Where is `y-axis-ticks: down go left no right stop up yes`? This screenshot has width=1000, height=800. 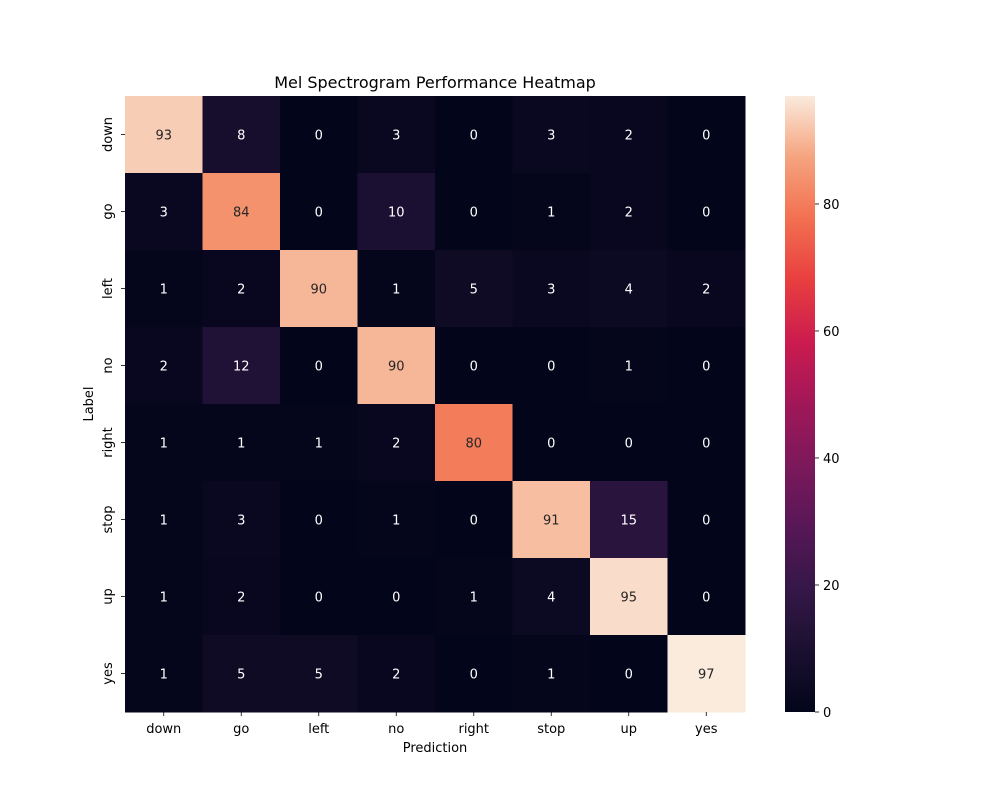
y-axis-ticks: down go left no right stop up yes is located at coordinates (113, 401).